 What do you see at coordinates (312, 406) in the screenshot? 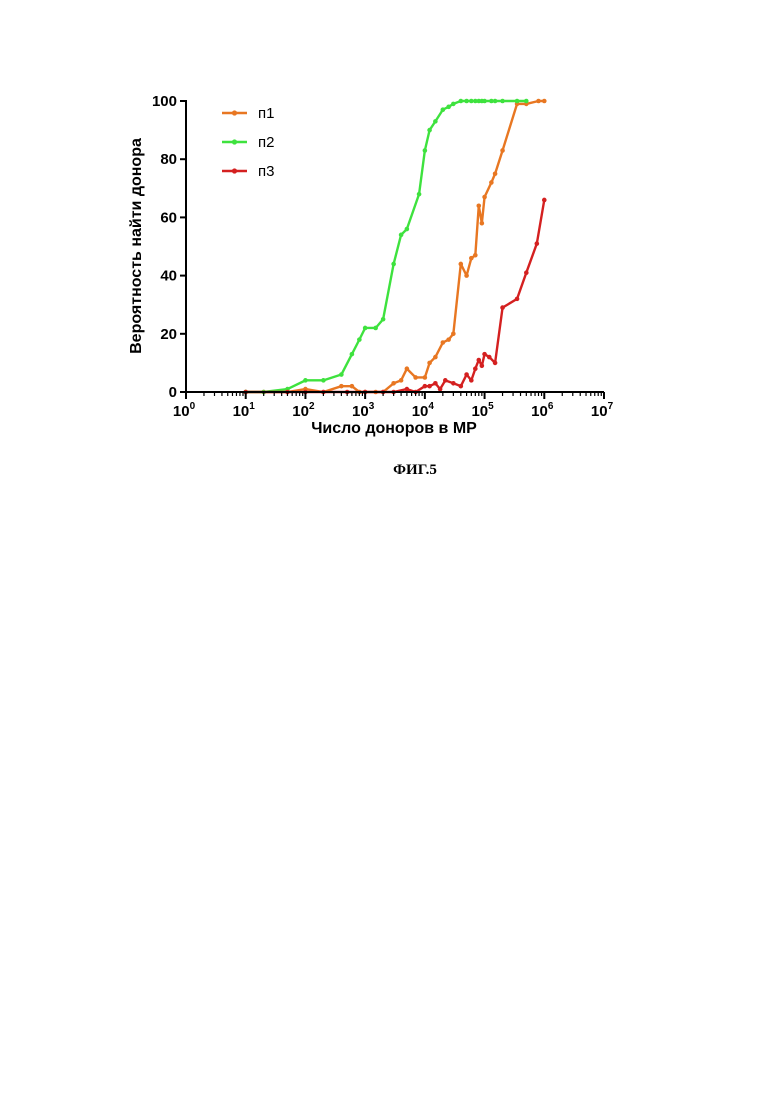
I see `x-tick-exponent: 2` at bounding box center [312, 406].